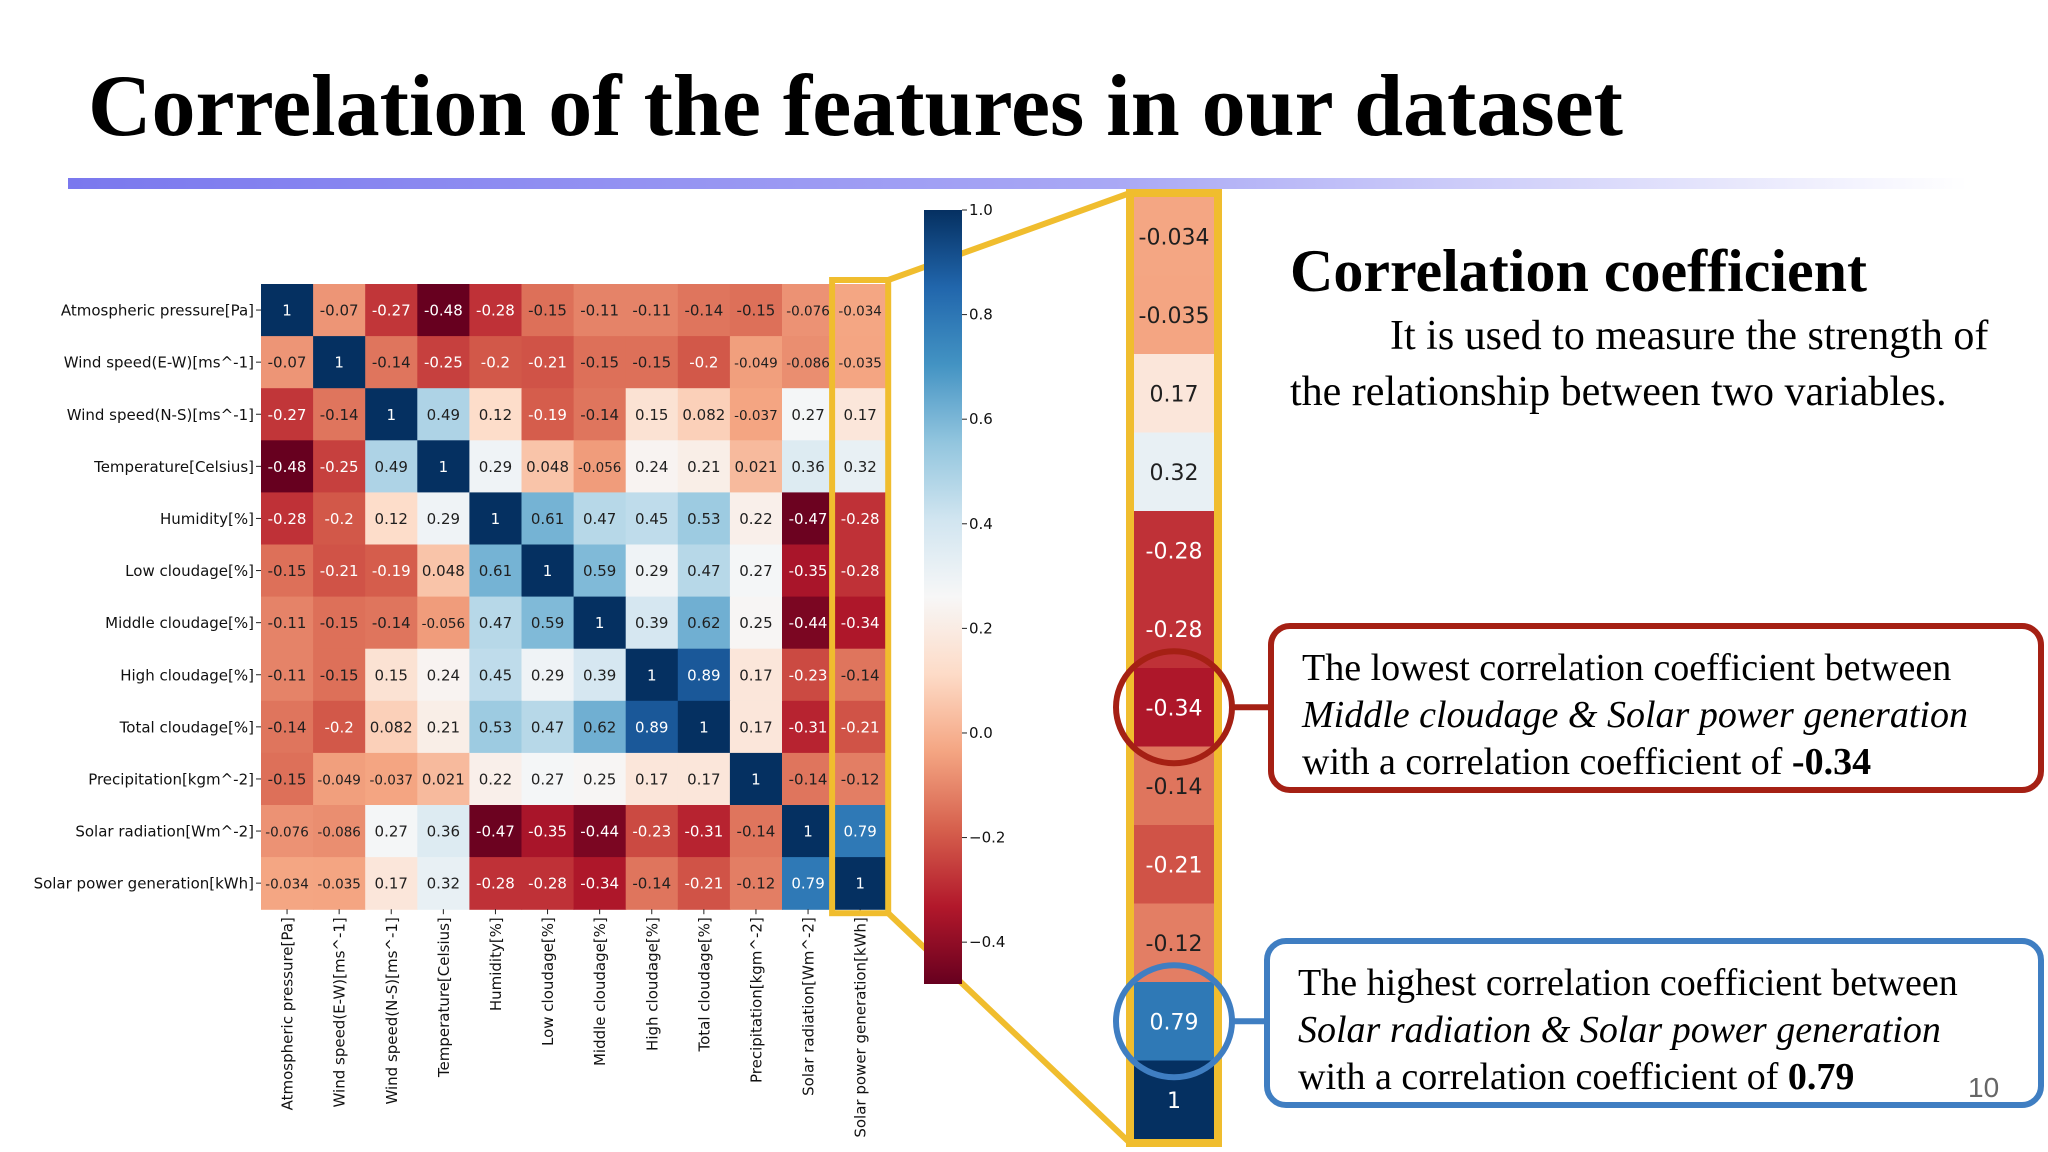  I want to click on heatmap-cell-label: 0.12, so click(495, 415).